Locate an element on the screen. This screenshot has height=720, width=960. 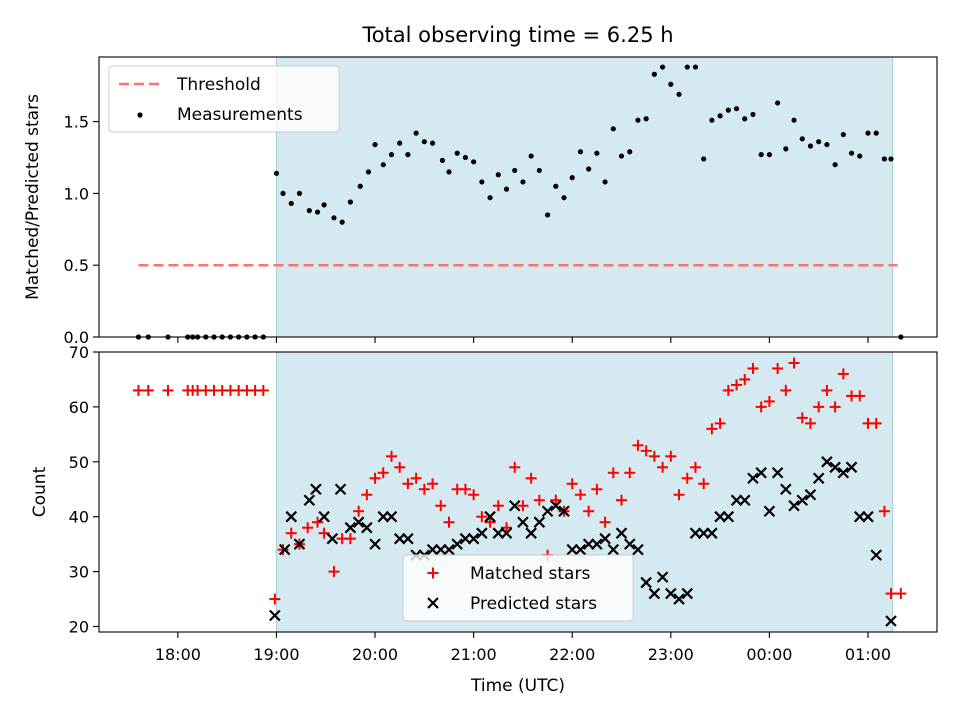
legend-predicted-label: Predicted stars is located at coordinates (533, 604).